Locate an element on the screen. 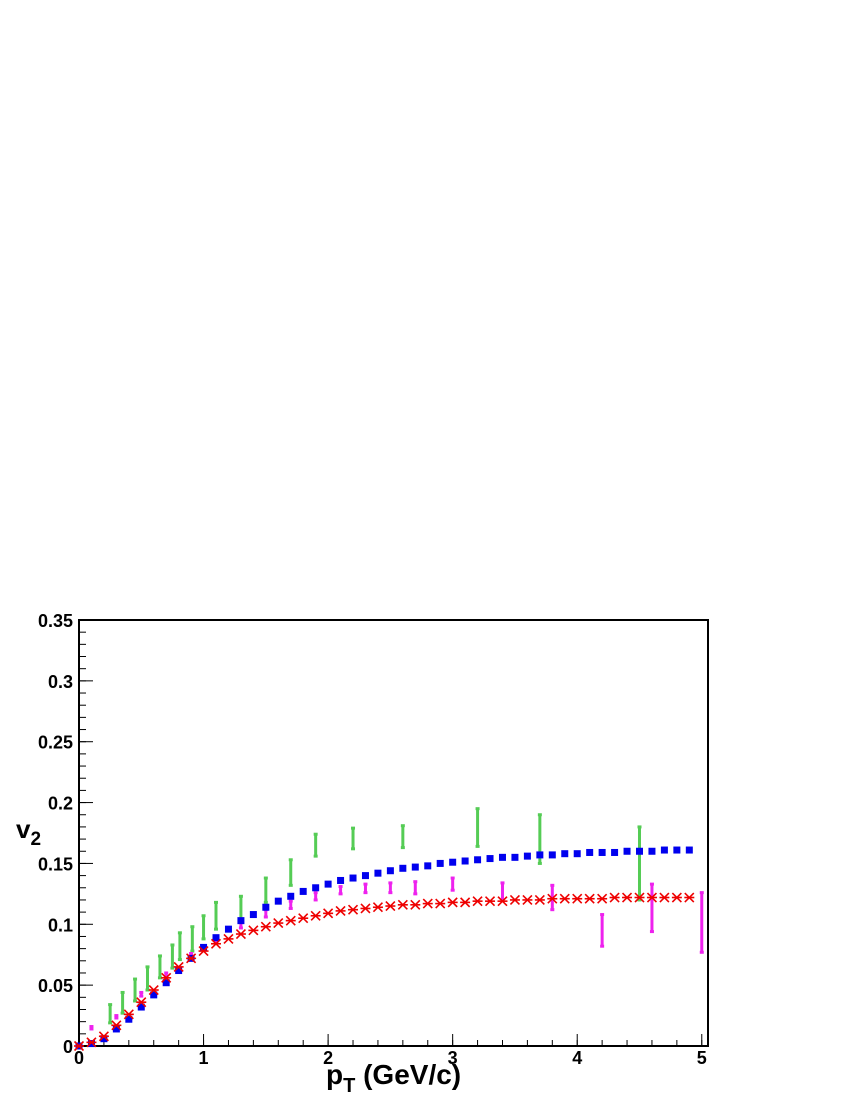 This screenshot has width=850, height=1100. x-tick-label: 0 is located at coordinates (79, 1058).